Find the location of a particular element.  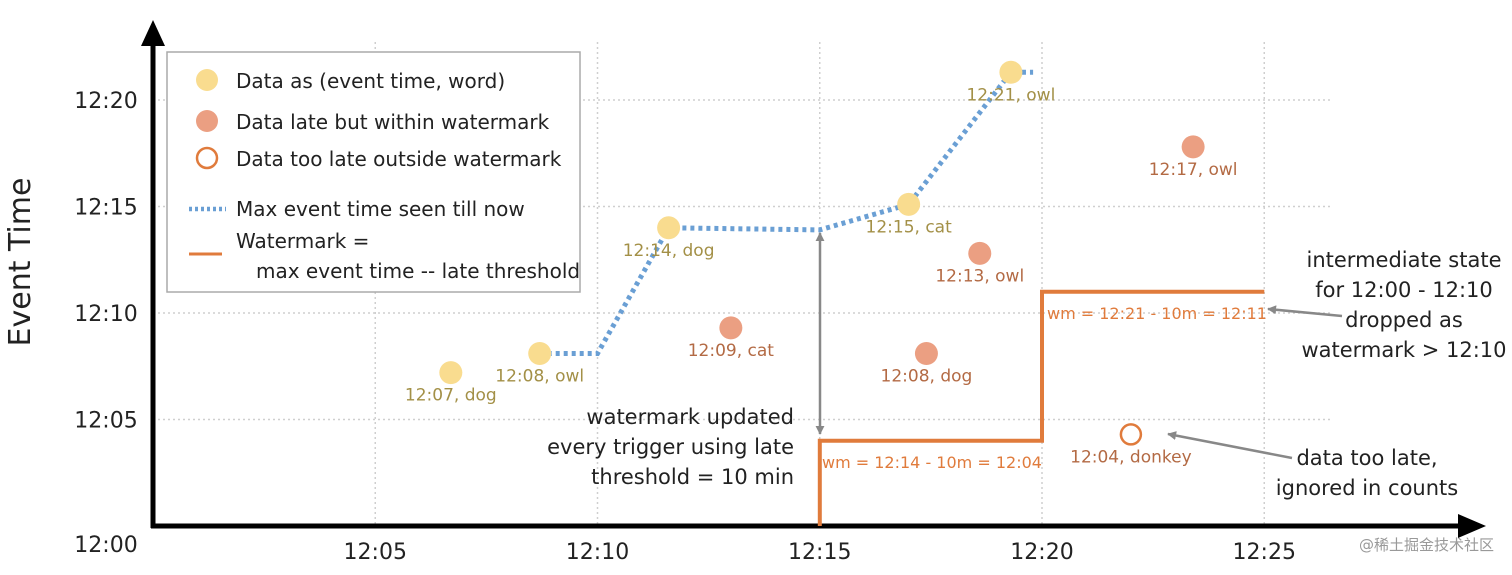

dropped-arrow is located at coordinates (1305, 311).